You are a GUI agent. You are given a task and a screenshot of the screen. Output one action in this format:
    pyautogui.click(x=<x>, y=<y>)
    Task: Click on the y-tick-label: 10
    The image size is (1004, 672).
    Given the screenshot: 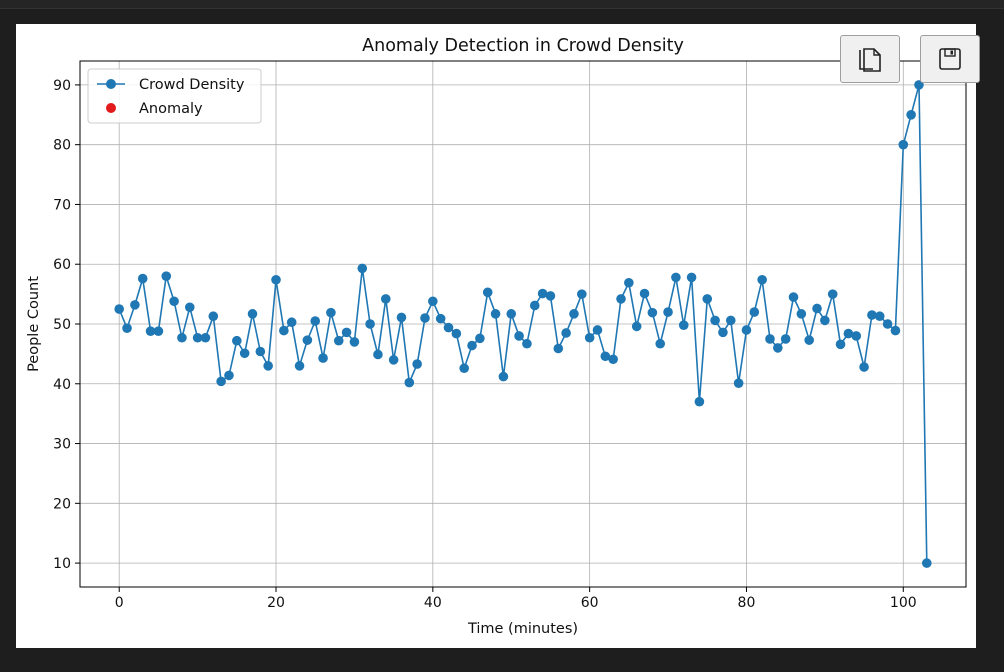 What is the action you would take?
    pyautogui.click(x=62, y=564)
    